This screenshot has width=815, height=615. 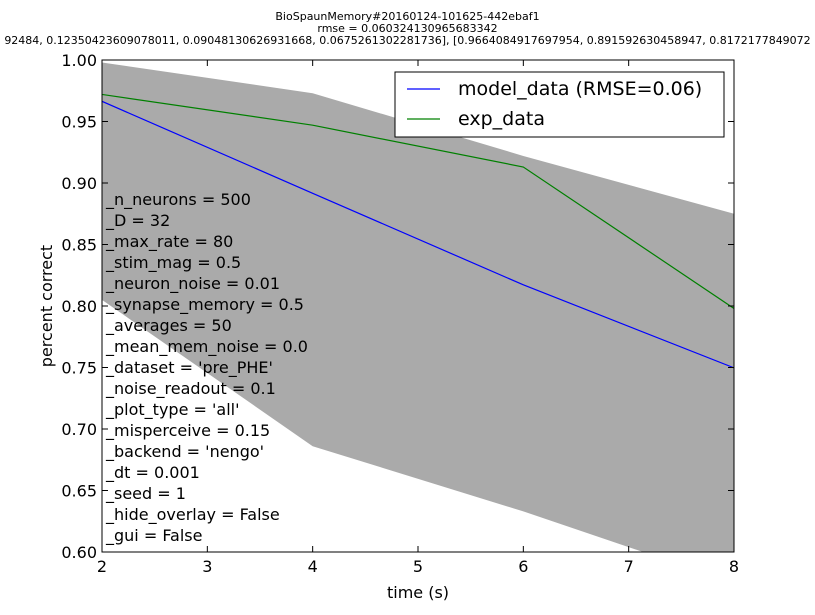 What do you see at coordinates (501, 119) in the screenshot?
I see `legend-label-1: exp_data` at bounding box center [501, 119].